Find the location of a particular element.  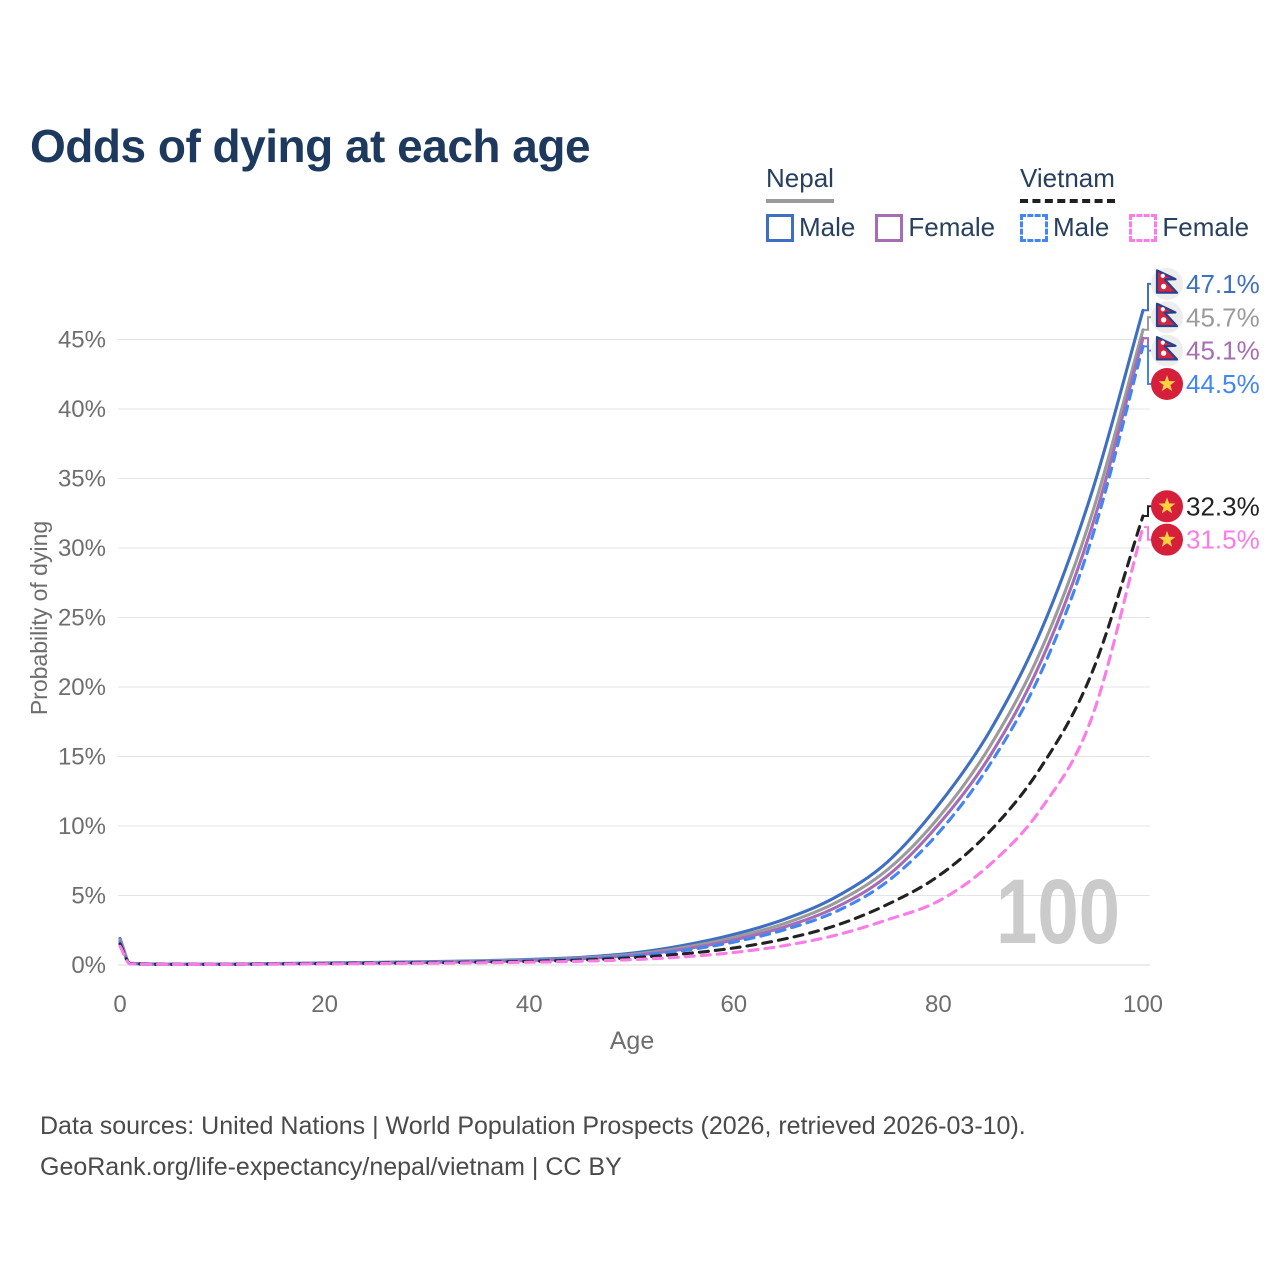

label-connector-nepal-total is located at coordinates (1147, 323).